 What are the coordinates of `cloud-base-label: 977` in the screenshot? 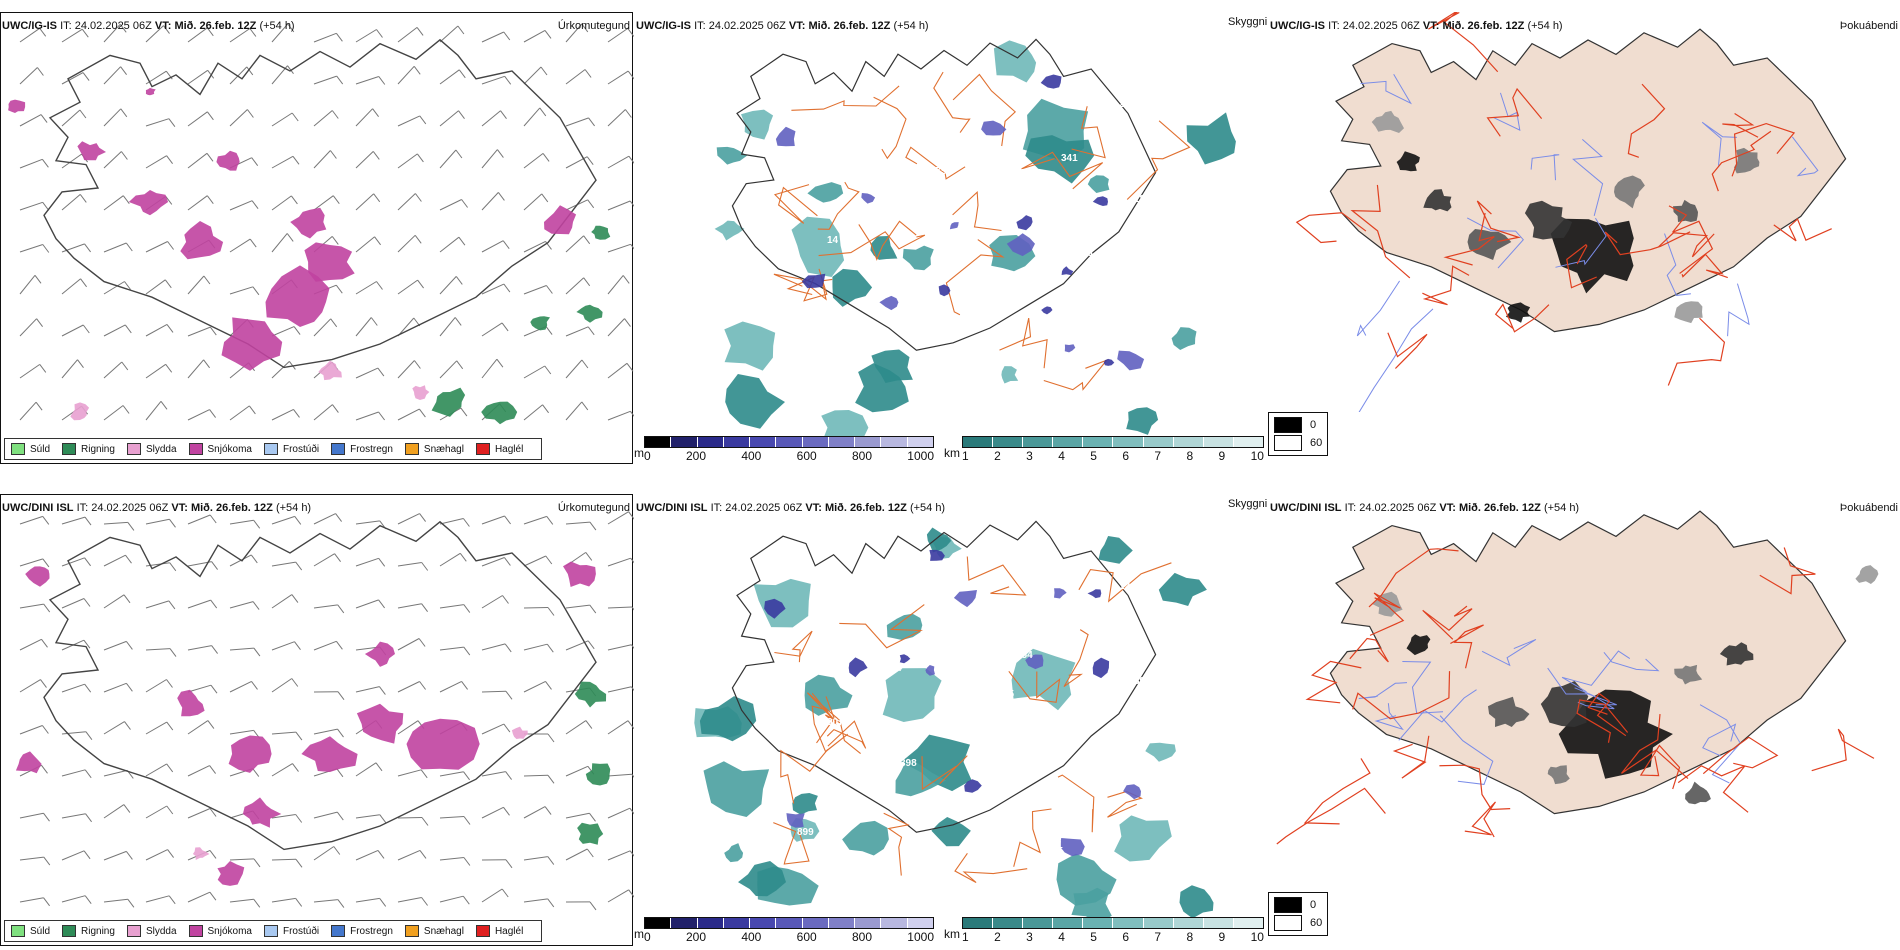 It's located at (951, 614).